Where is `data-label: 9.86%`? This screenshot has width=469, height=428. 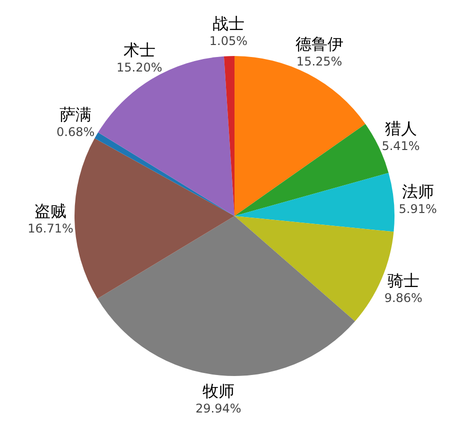 data-label: 9.86% is located at coordinates (403, 298).